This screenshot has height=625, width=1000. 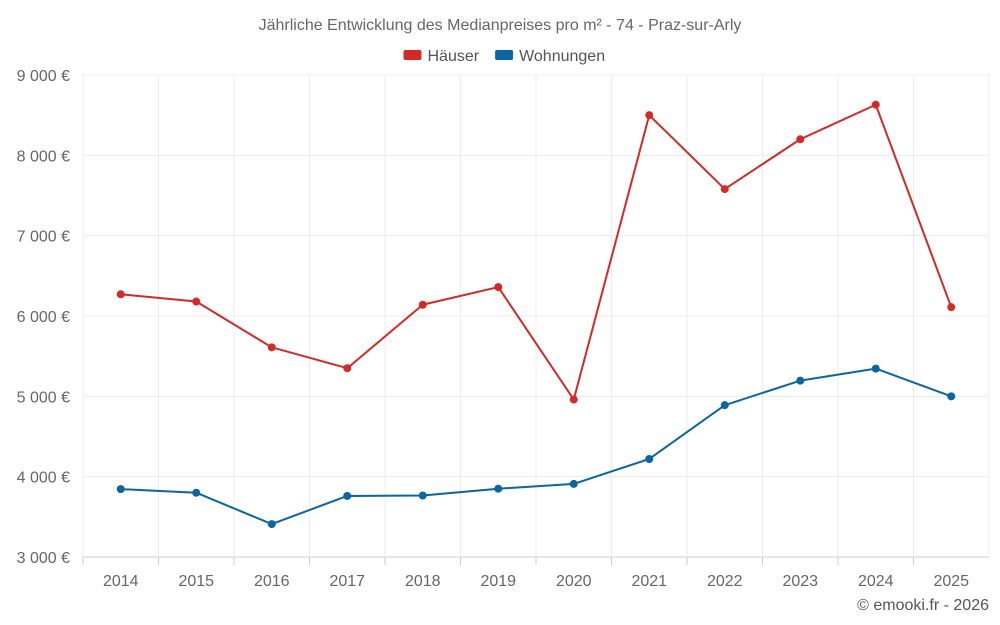 What do you see at coordinates (196, 581) in the screenshot?
I see `x-tick-label: 2015` at bounding box center [196, 581].